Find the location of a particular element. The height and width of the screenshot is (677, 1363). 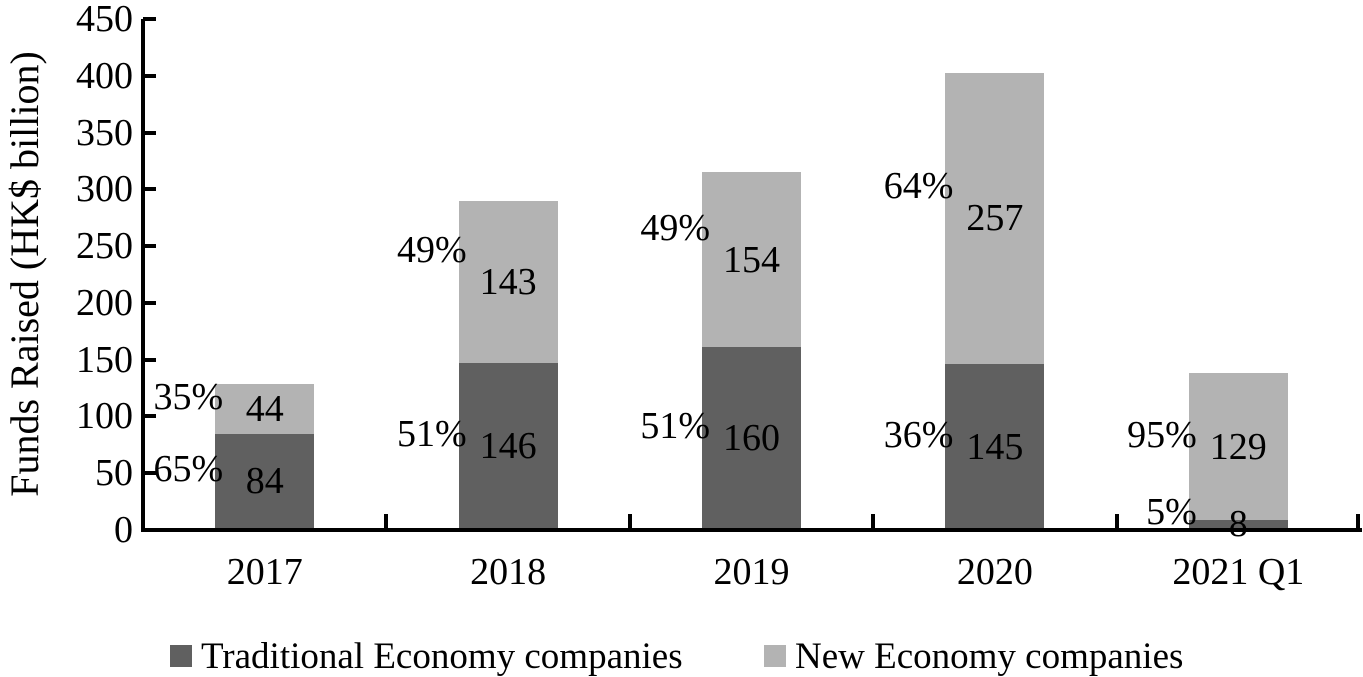

y-tick-label: 100 is located at coordinates (104, 416).